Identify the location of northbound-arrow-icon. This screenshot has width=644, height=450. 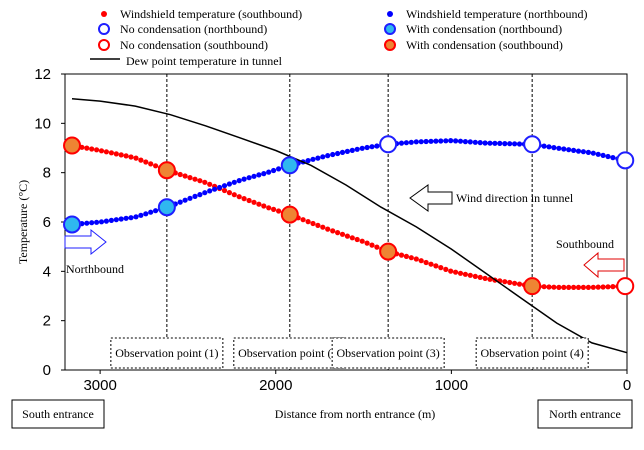
(85, 242).